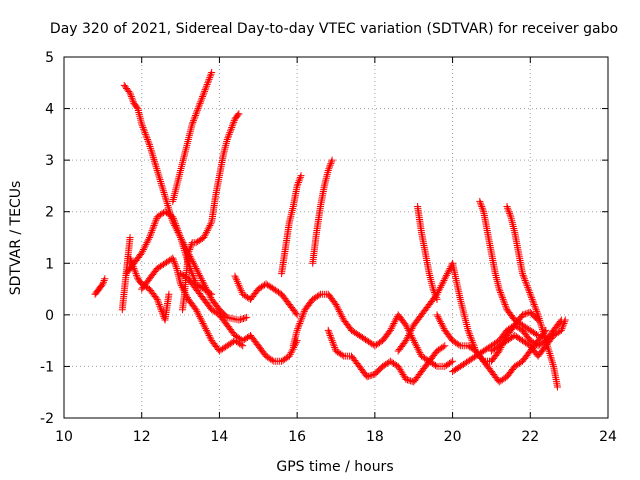 The image size is (640, 480). Describe the element at coordinates (528, 338) in the screenshot. I see `series-arc-u` at that location.